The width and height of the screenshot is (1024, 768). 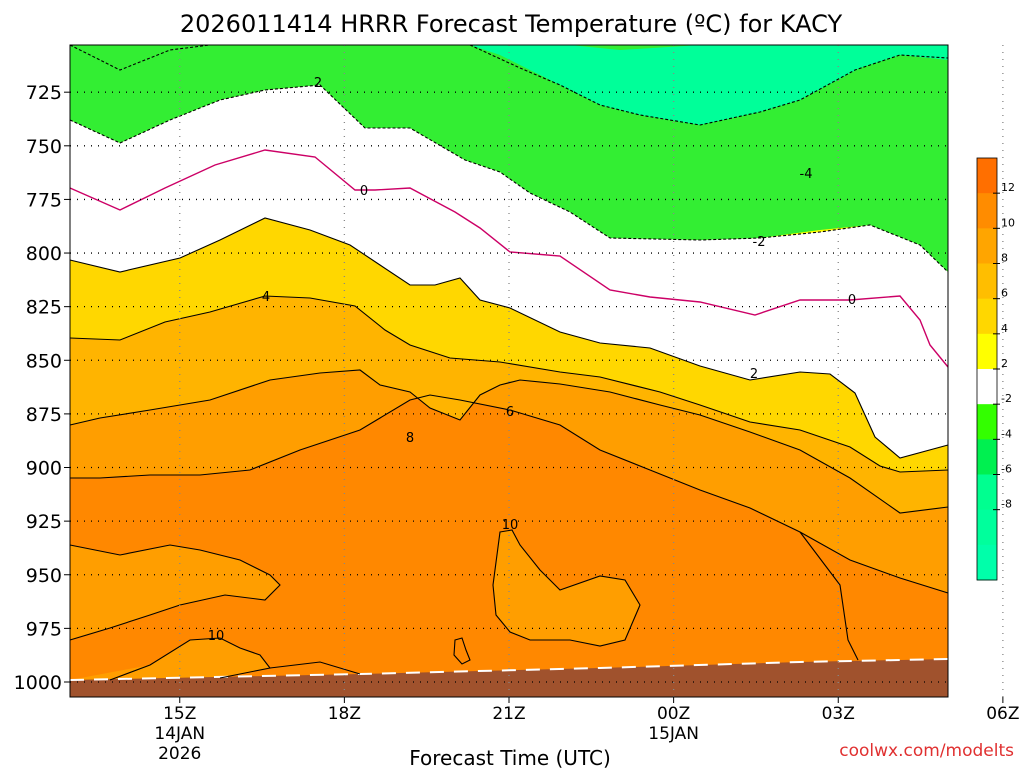 I want to click on y-tick-label: 800, so click(x=44, y=254).